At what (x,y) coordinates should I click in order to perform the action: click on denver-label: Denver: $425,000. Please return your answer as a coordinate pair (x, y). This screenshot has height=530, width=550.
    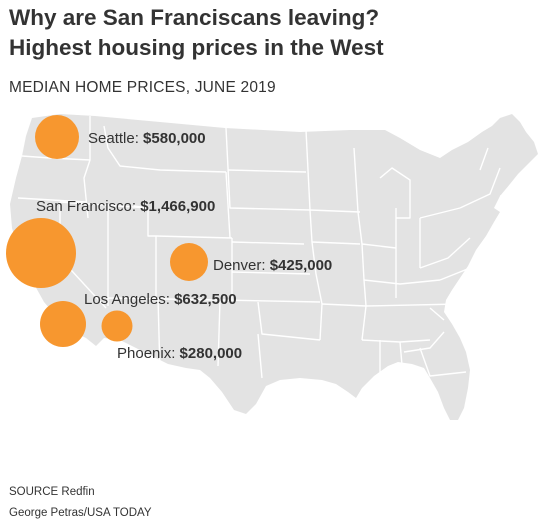
    Looking at the image, I should click on (272, 265).